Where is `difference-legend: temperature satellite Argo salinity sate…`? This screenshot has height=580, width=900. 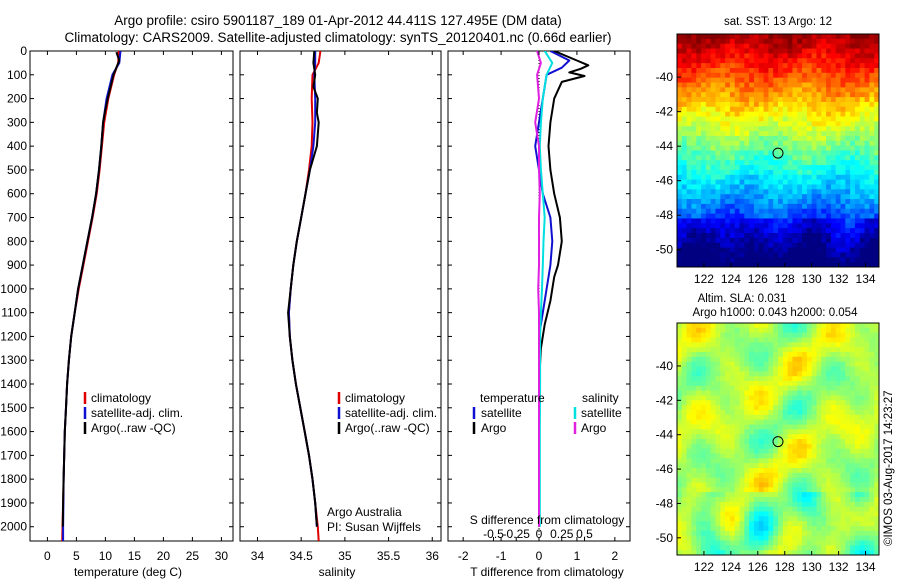
difference-legend: temperature satellite Argo salinity sate… is located at coordinates (547, 413).